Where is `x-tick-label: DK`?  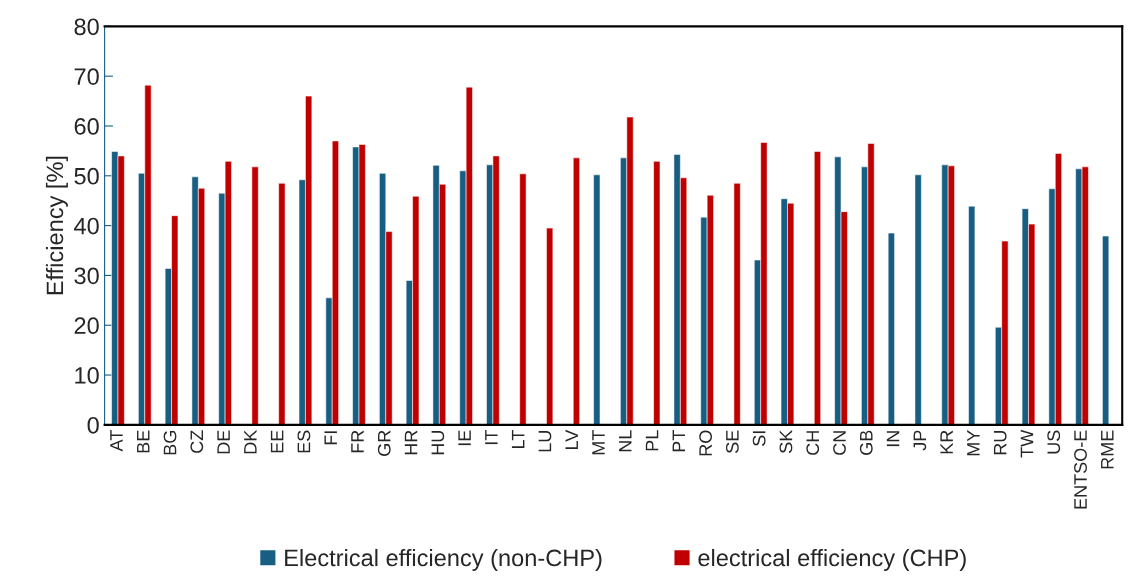
x-tick-label: DK is located at coordinates (250, 441).